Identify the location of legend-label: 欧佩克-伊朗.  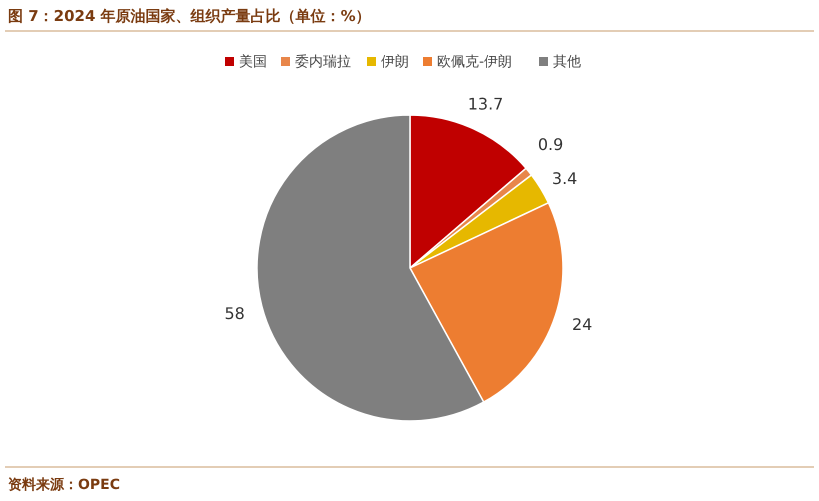
(474, 62).